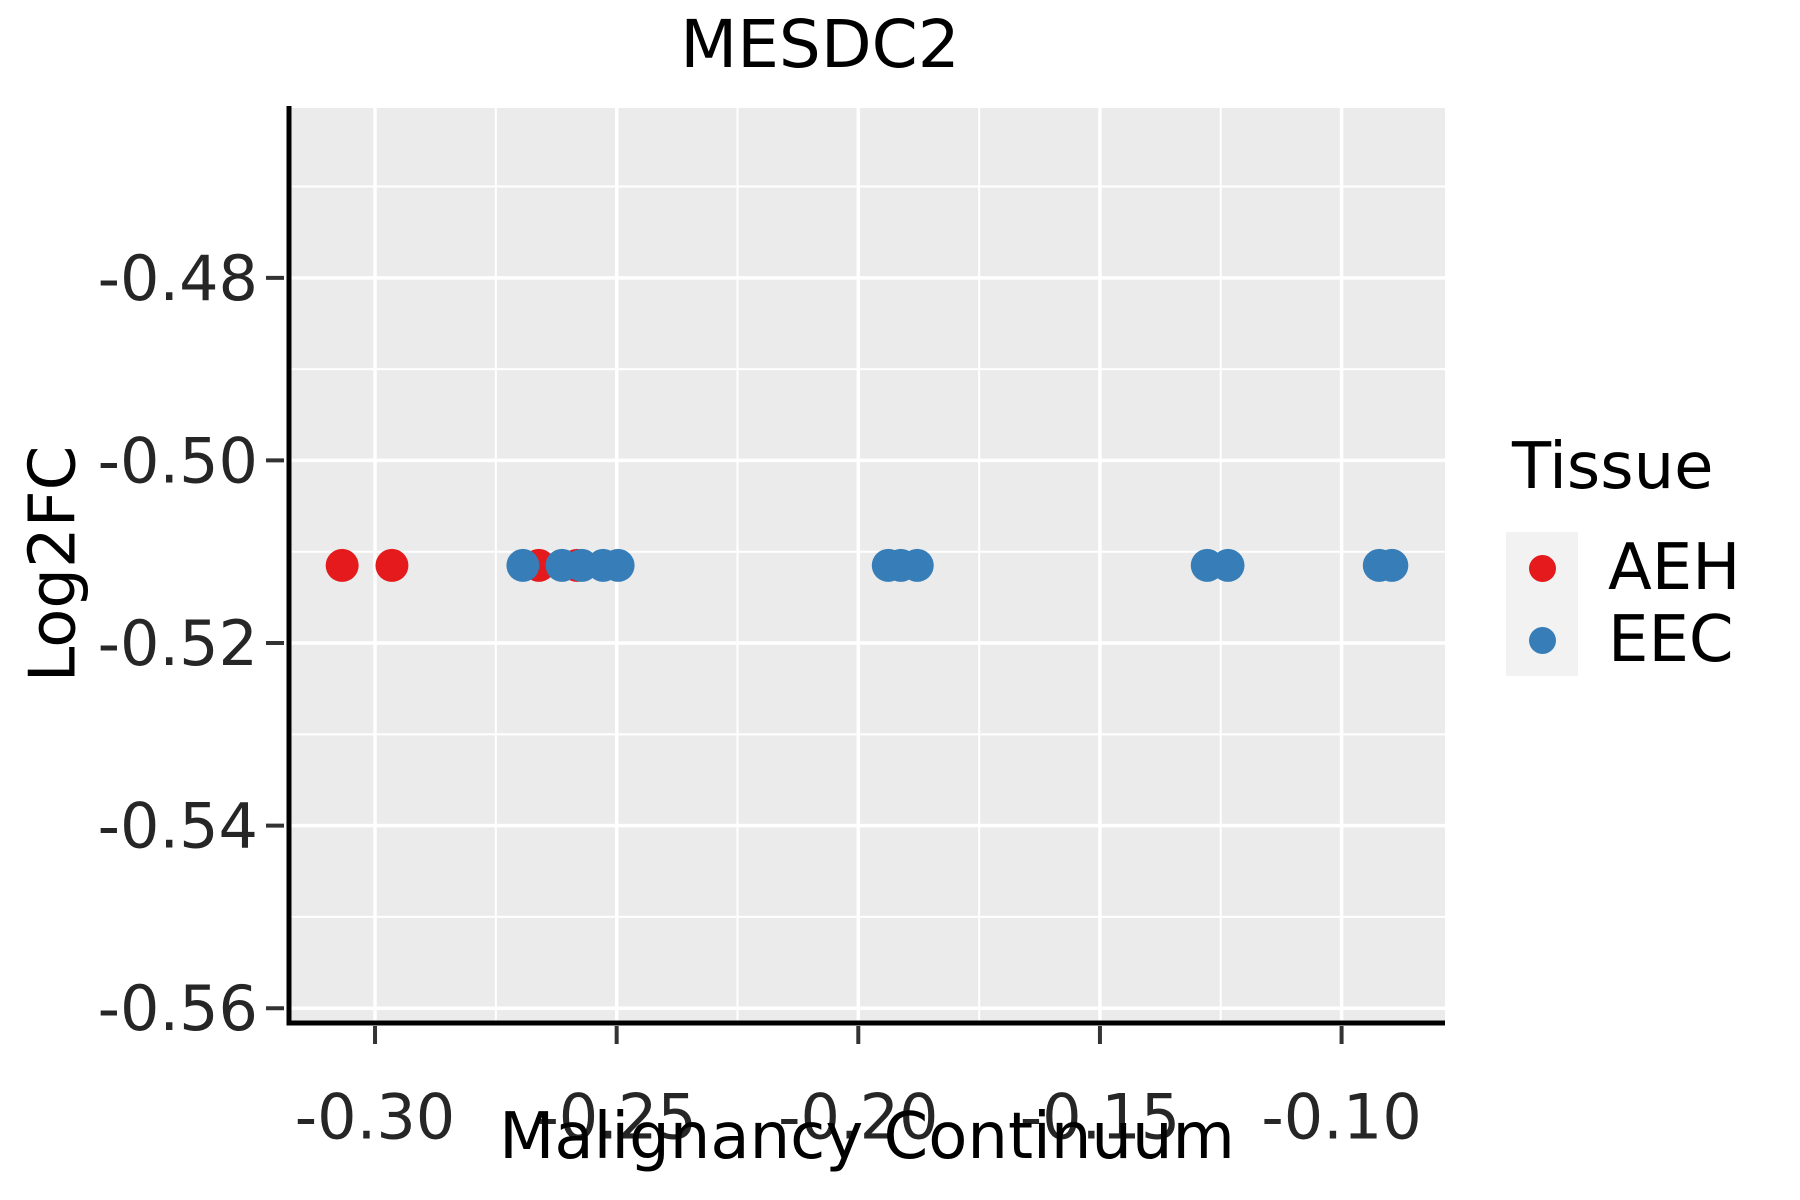 This screenshot has height=1200, width=1800. I want to click on y-tick-label: -0.54, so click(178, 826).